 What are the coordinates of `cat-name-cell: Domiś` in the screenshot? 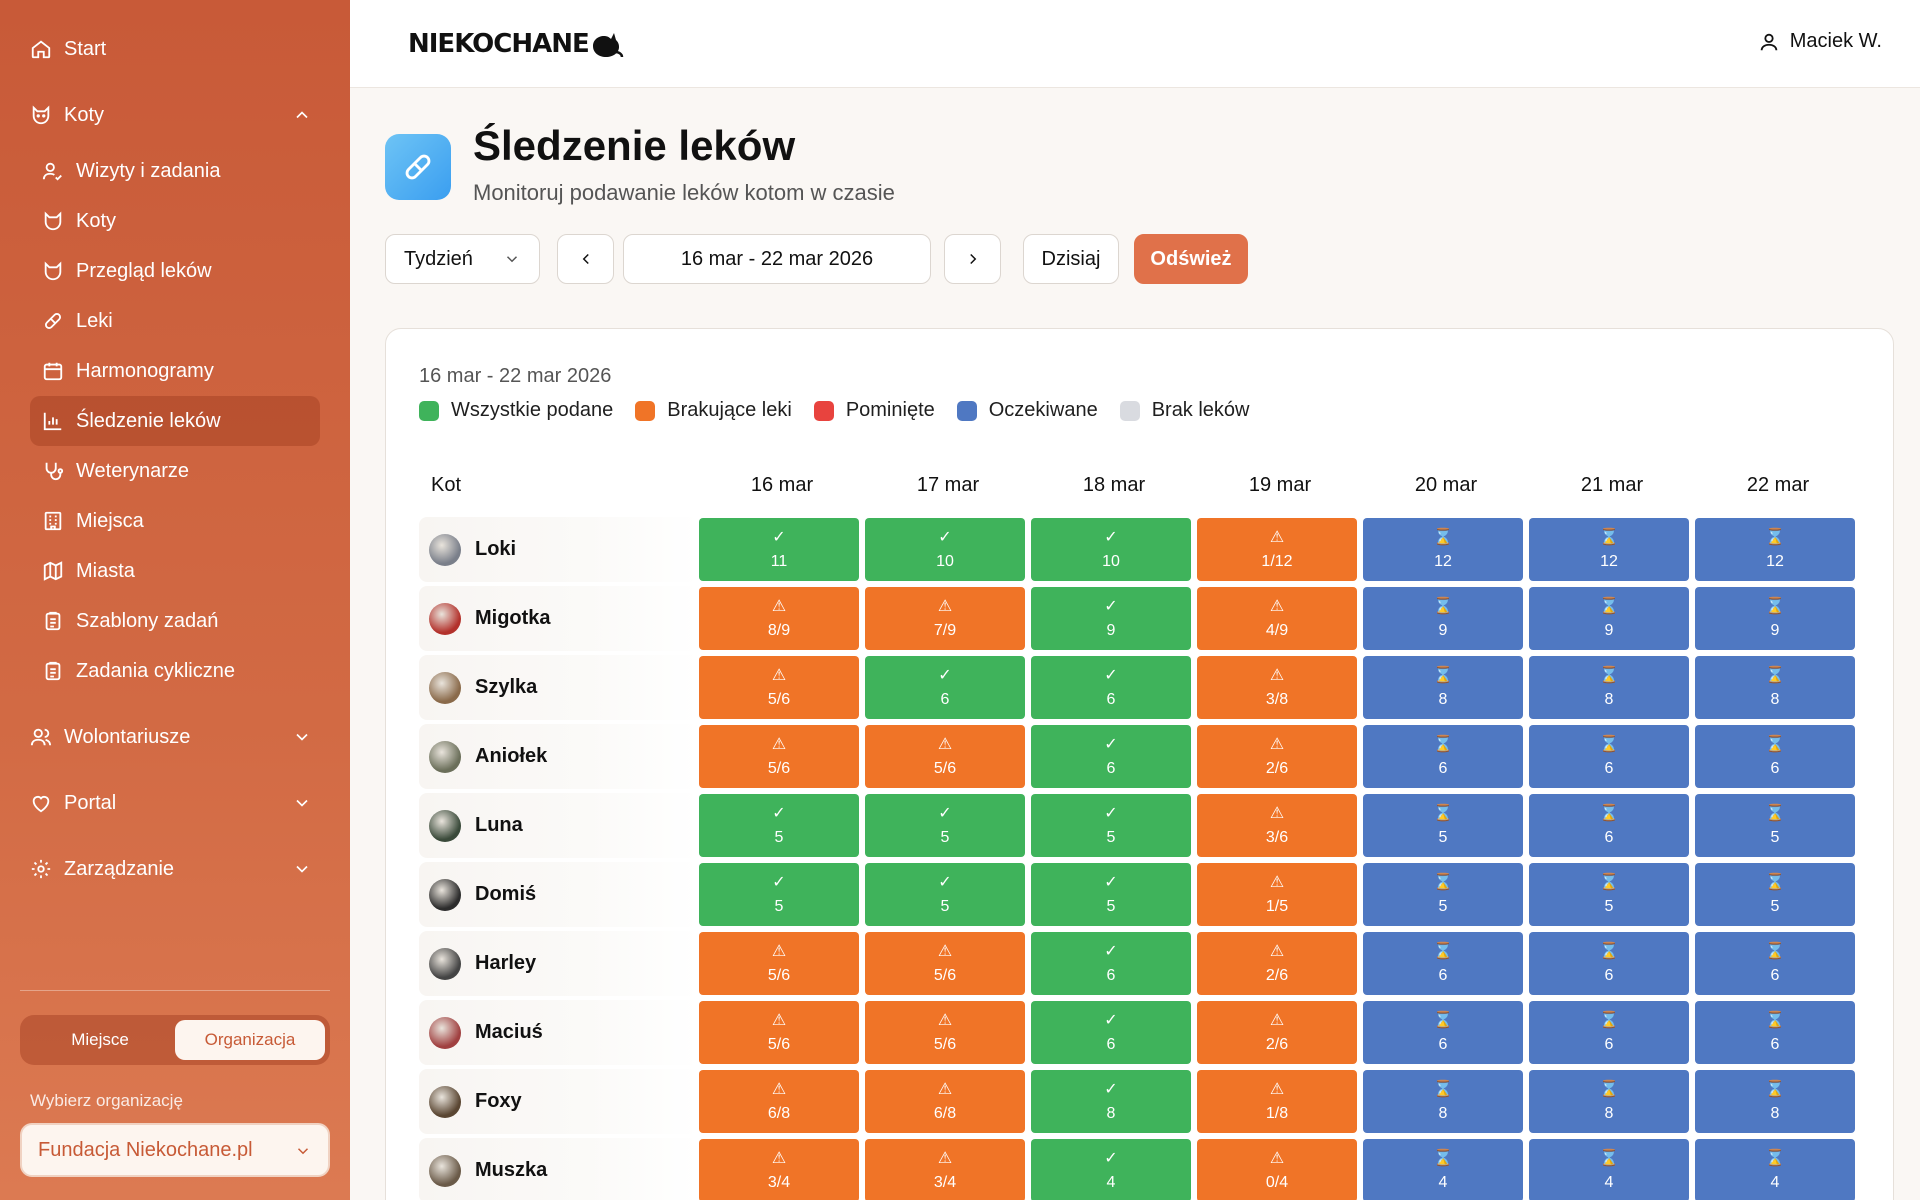 It's located at (559, 894).